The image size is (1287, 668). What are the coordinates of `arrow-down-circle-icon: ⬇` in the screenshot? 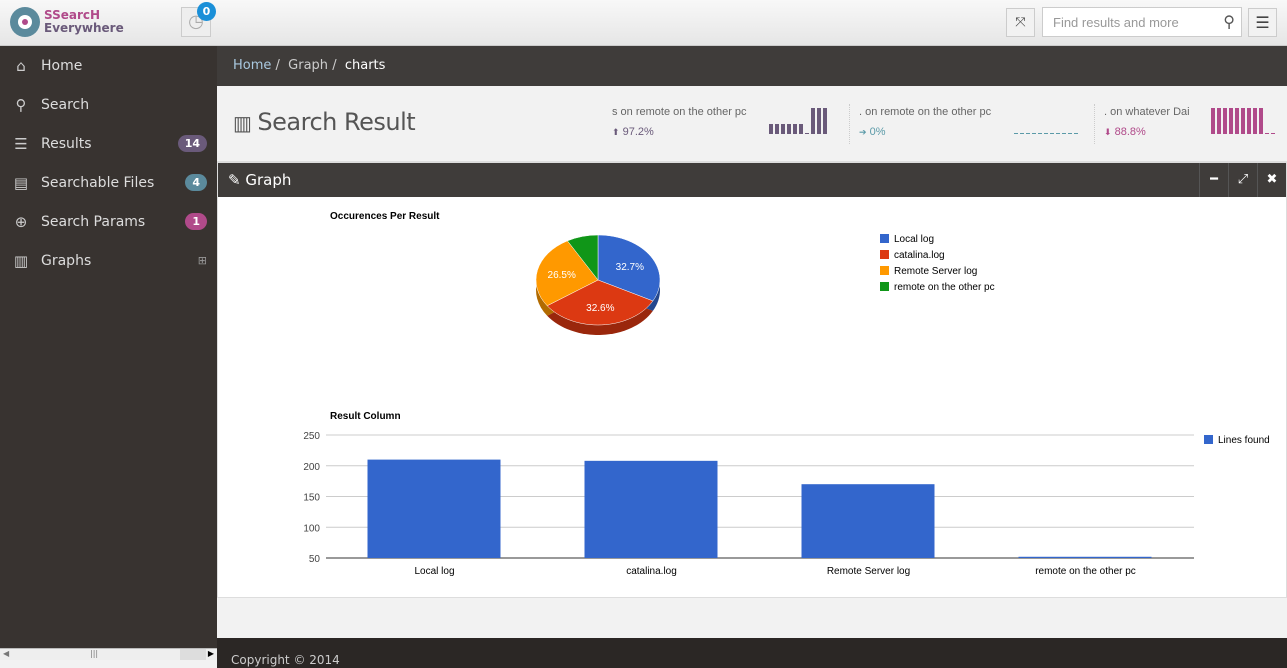 It's located at (1108, 132).